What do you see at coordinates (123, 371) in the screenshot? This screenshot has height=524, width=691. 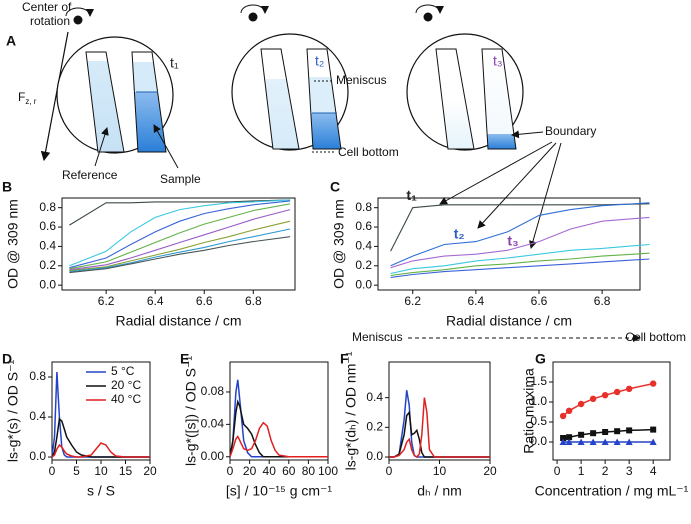 I see `legend-label: 5 °C` at bounding box center [123, 371].